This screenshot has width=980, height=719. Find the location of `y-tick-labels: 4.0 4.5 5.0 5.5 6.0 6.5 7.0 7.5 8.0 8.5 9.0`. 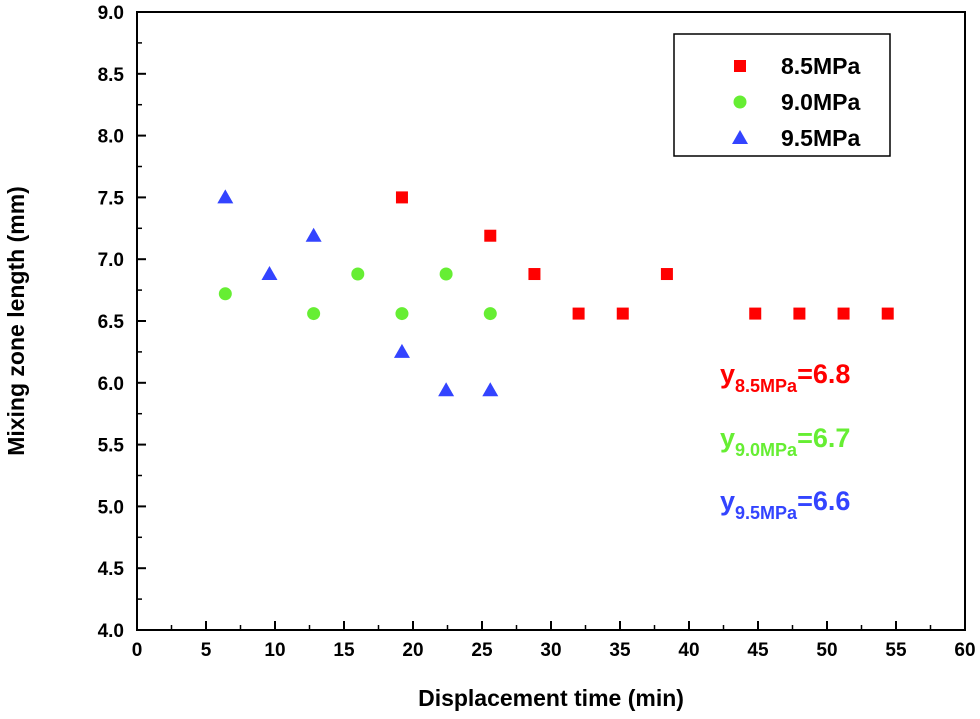

y-tick-labels: 4.0 4.5 5.0 5.5 6.0 6.5 7.0 7.5 8.0 8.5 9.0 is located at coordinates (111, 322).